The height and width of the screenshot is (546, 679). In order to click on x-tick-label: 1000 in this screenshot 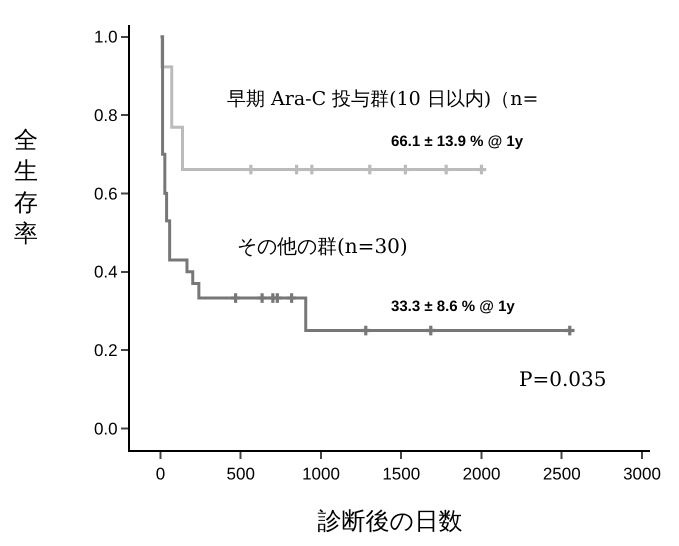, I will do `click(321, 474)`.